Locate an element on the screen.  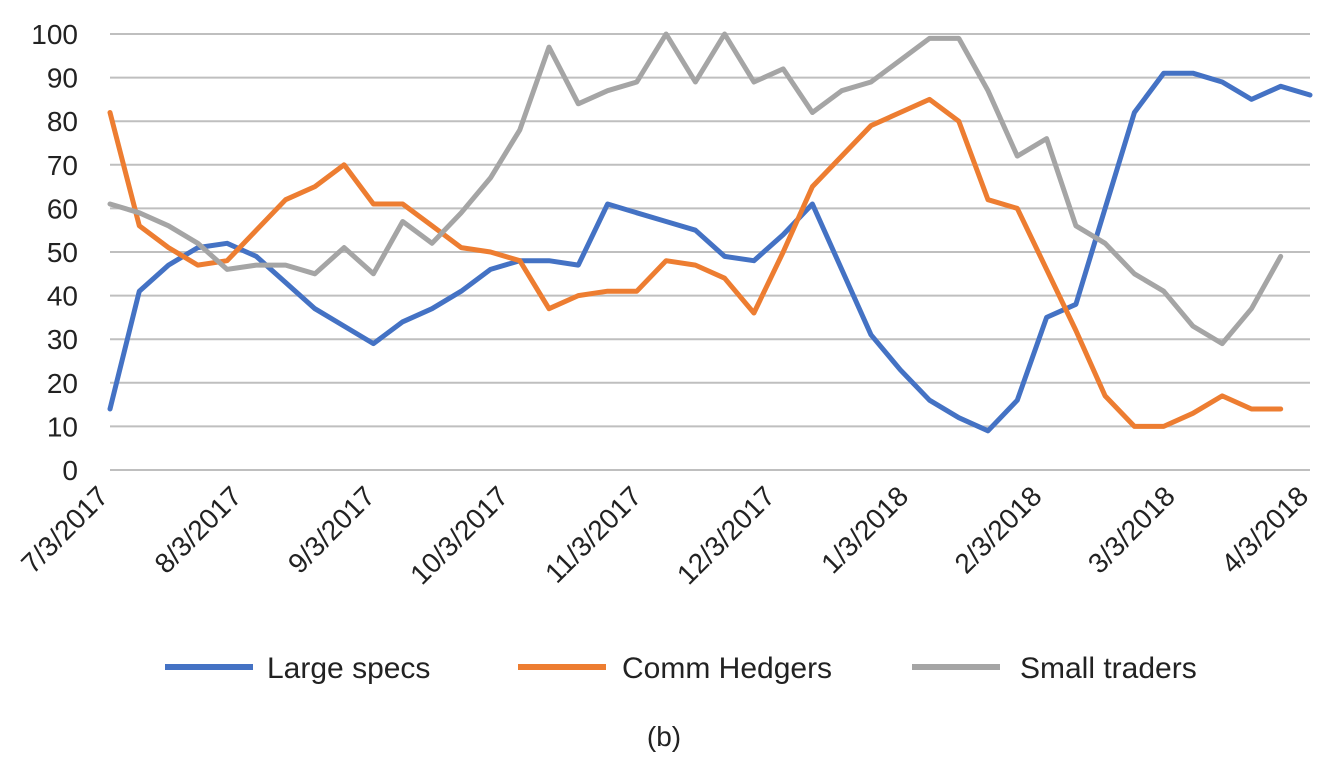
y-tick-label: 10 is located at coordinates (62, 426).